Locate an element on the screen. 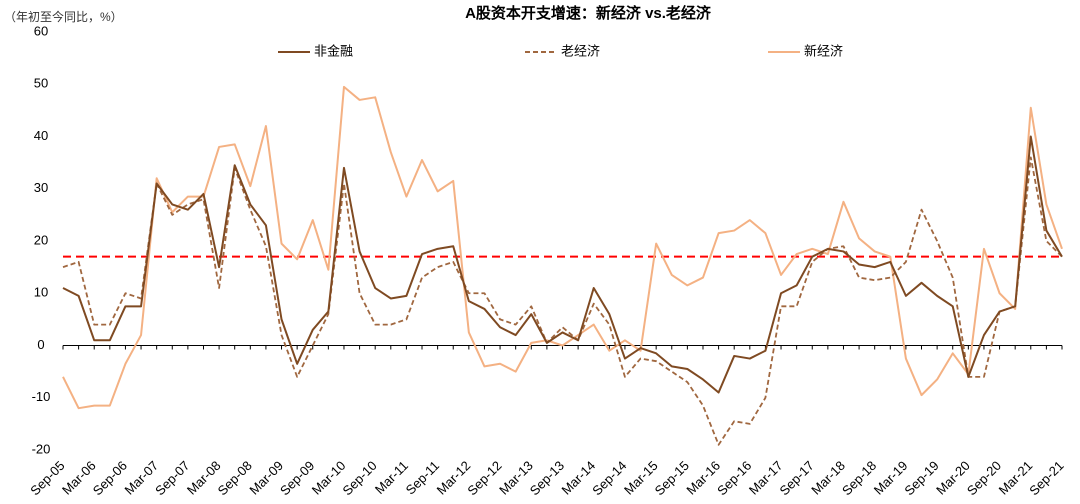 This screenshot has height=504, width=1080. x-tick-label: Sep-18 is located at coordinates (859, 478).